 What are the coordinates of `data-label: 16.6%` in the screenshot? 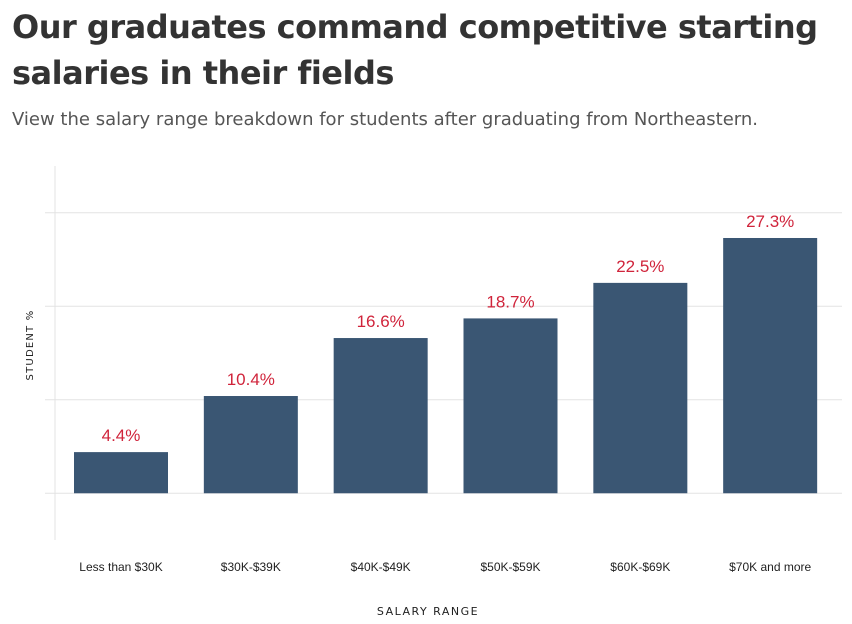 It's located at (381, 321).